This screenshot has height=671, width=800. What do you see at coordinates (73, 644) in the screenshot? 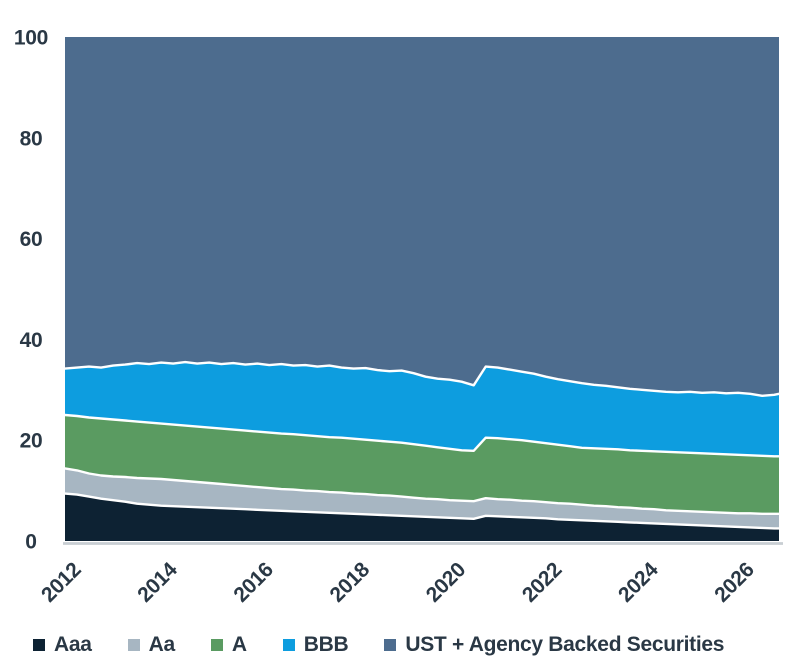
I see `legend-label-aaa: Aaa` at bounding box center [73, 644].